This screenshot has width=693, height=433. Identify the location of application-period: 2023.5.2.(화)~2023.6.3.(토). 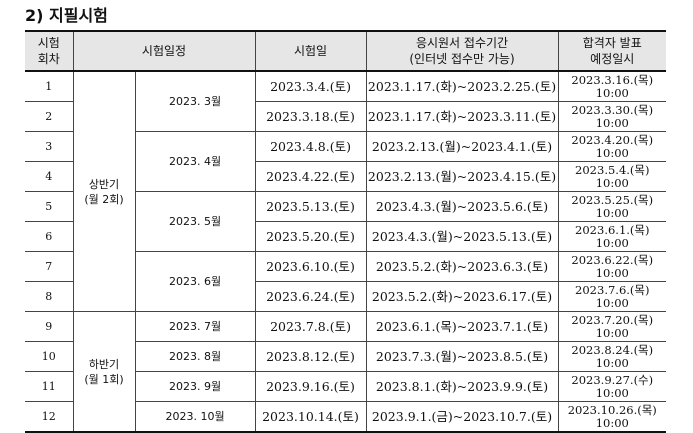
(462, 266).